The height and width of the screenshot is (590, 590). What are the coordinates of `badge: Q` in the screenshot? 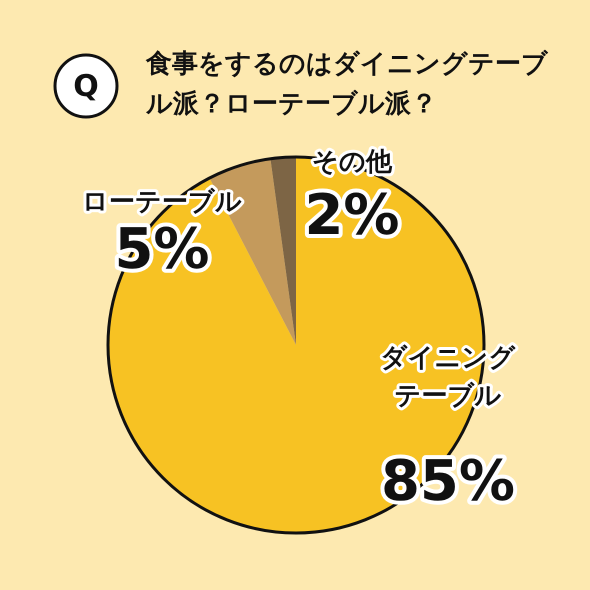 It's located at (86, 86).